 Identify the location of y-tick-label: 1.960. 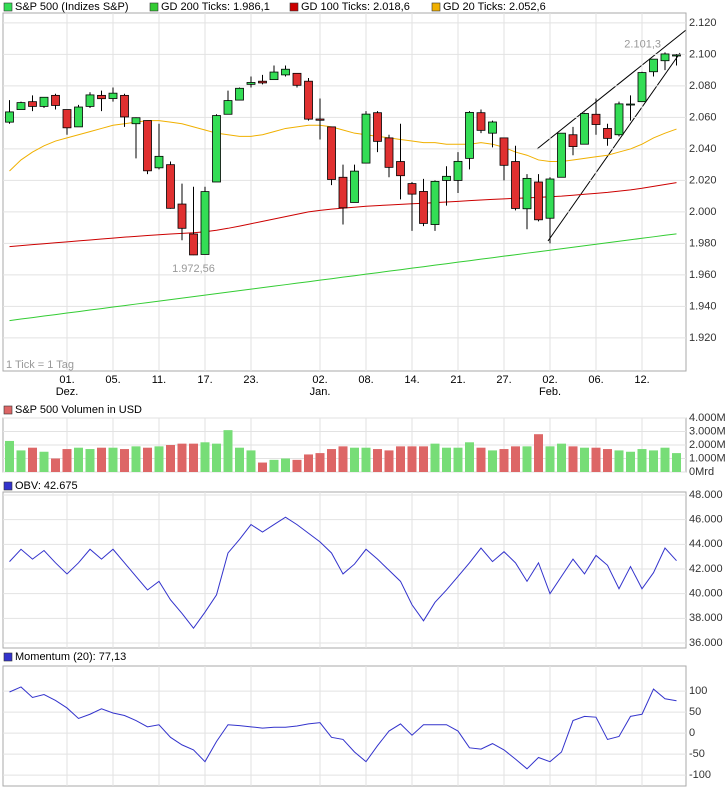
(703, 275).